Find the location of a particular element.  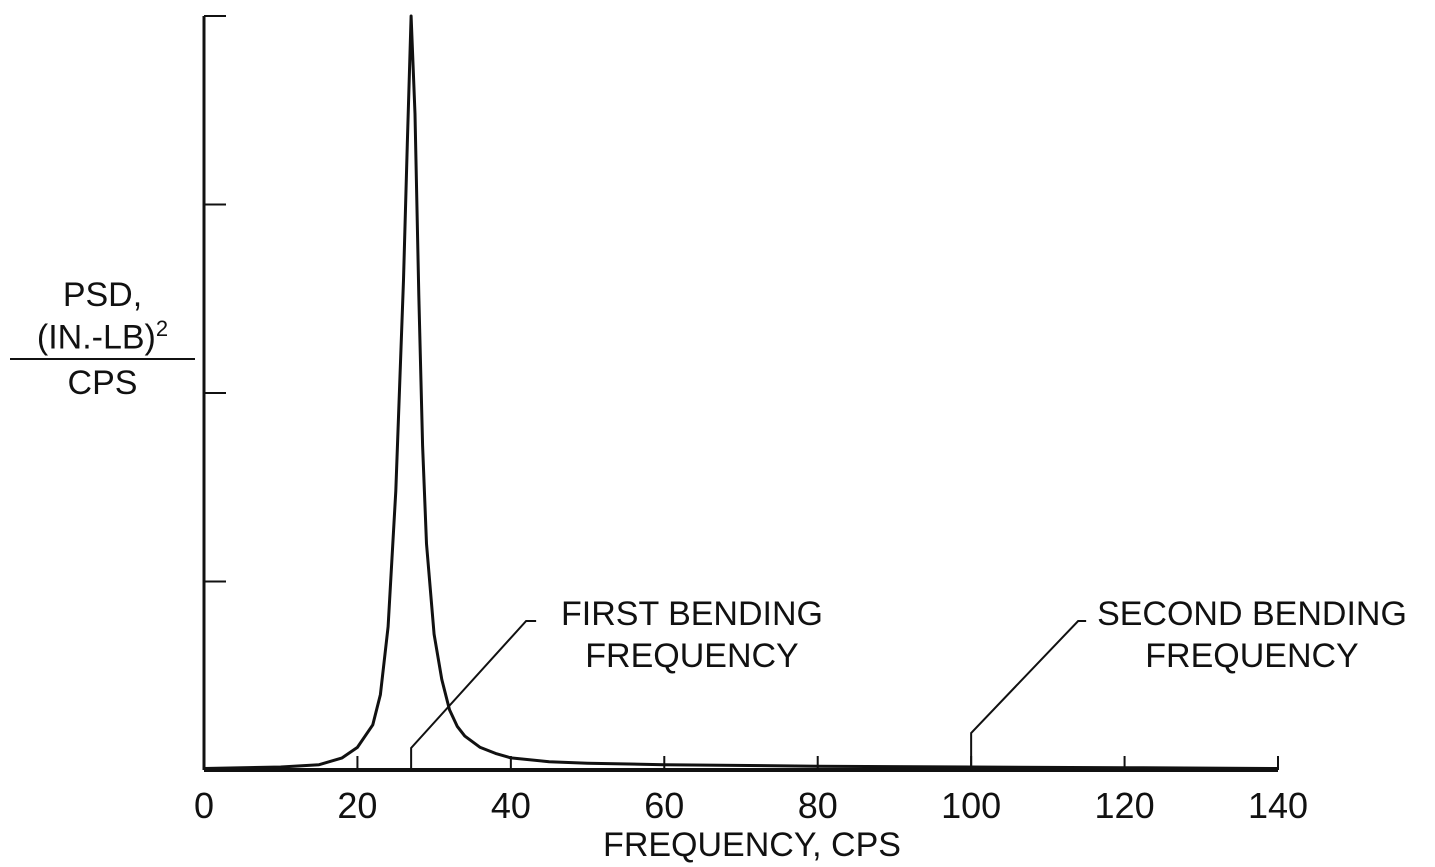

annotation-leader-second is located at coordinates (1028, 695).